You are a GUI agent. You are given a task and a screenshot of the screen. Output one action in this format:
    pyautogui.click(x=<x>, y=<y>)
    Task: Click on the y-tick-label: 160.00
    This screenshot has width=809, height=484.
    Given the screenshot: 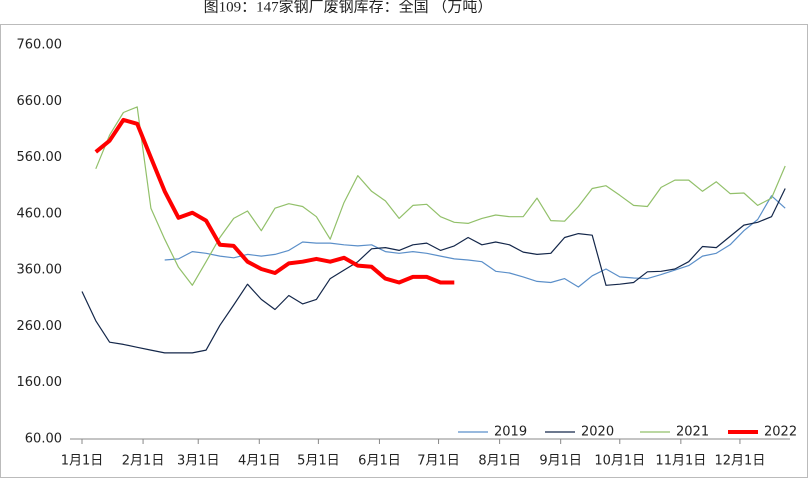 What is the action you would take?
    pyautogui.click(x=40, y=382)
    